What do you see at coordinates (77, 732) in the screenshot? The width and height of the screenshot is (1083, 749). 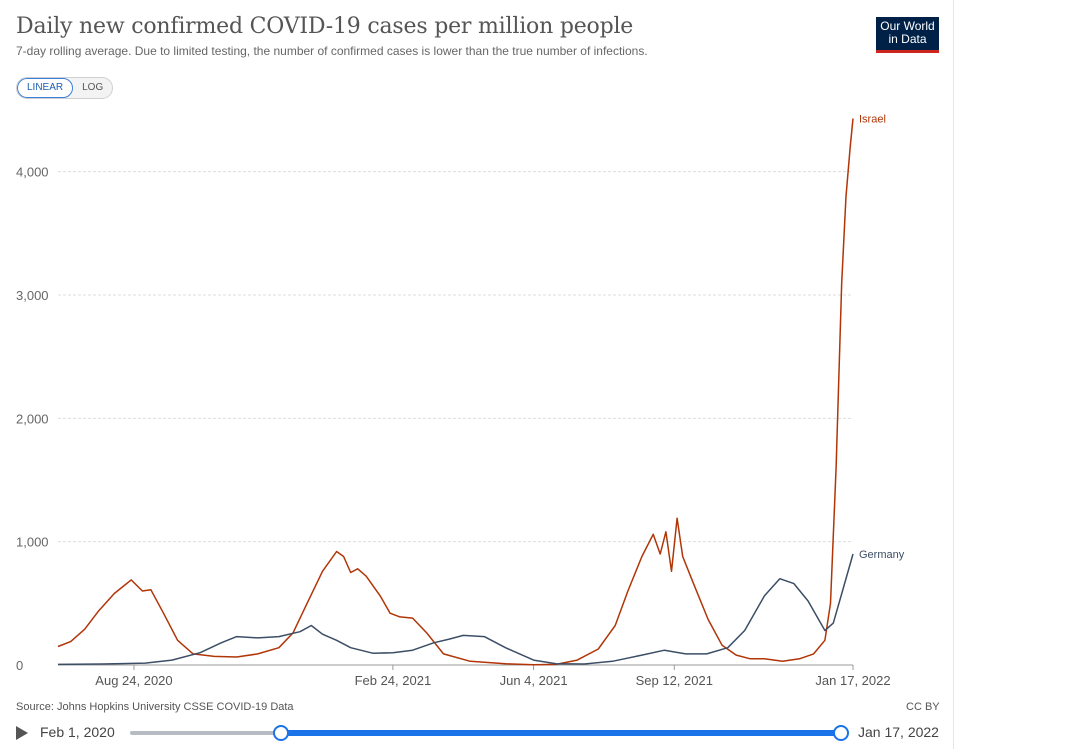 I see `timeline-start-label: Feb 1, 2020` at bounding box center [77, 732].